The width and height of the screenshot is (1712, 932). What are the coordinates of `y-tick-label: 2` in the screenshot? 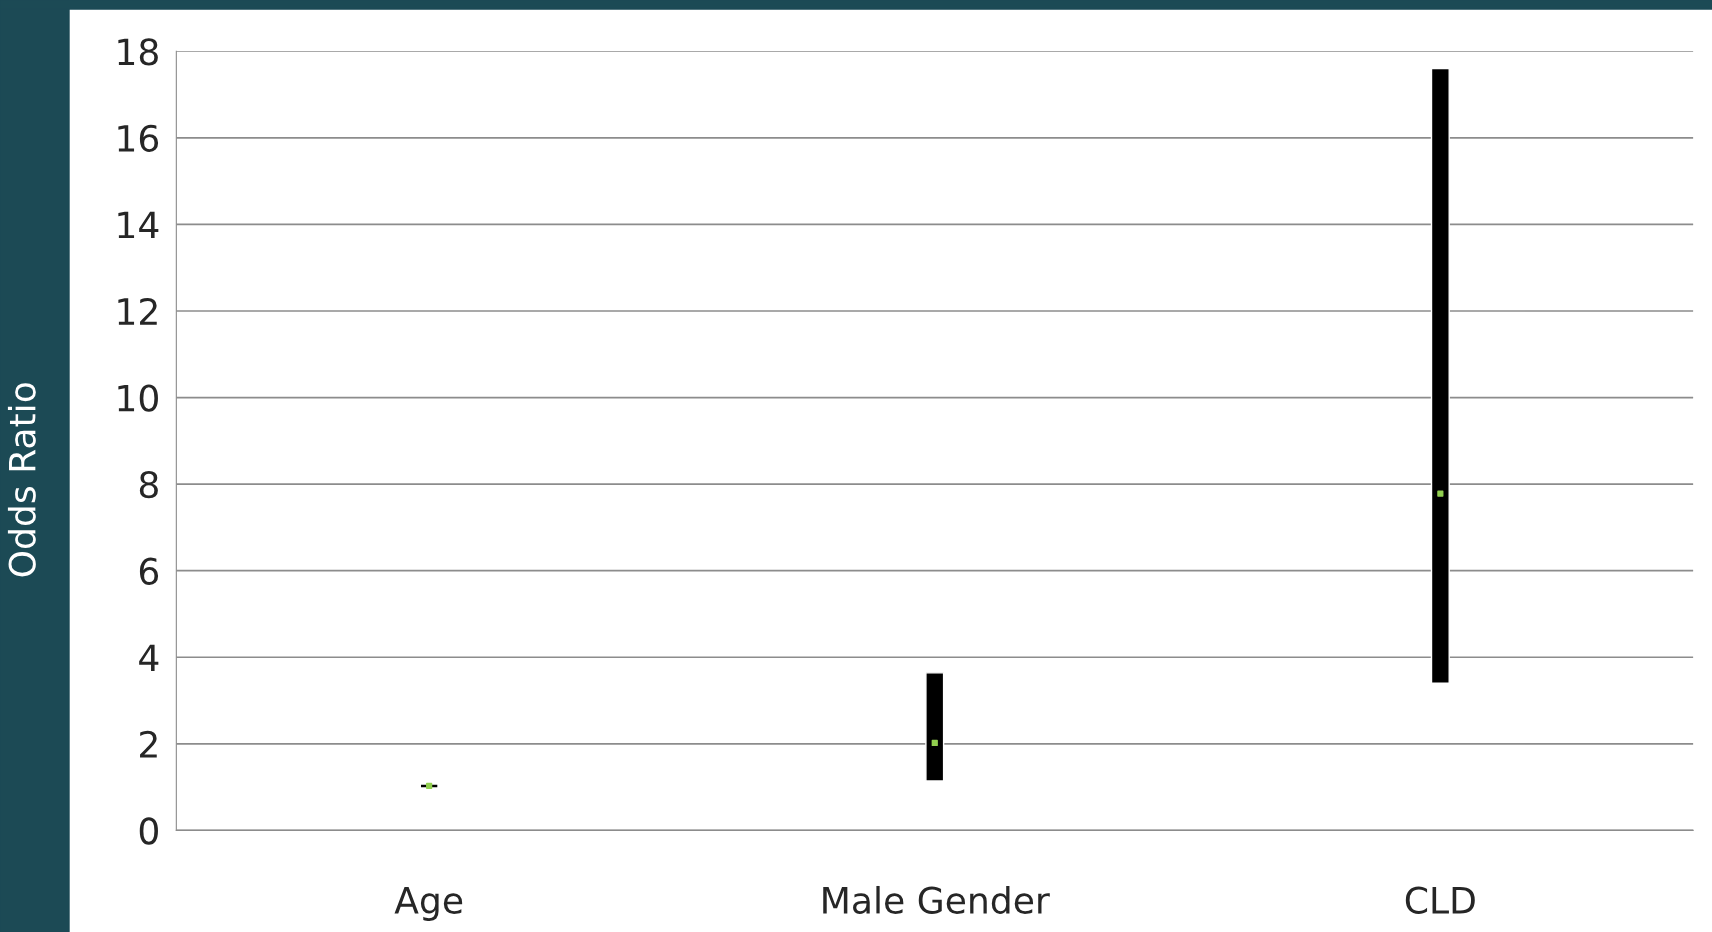 It's located at (148, 744).